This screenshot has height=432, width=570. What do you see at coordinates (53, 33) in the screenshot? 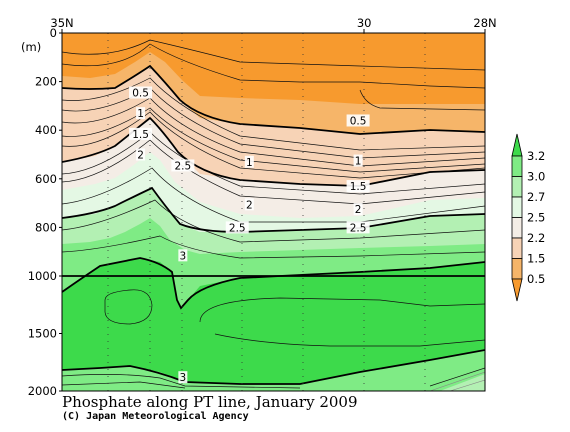
I see `y-tick-label: 0` at bounding box center [53, 33].